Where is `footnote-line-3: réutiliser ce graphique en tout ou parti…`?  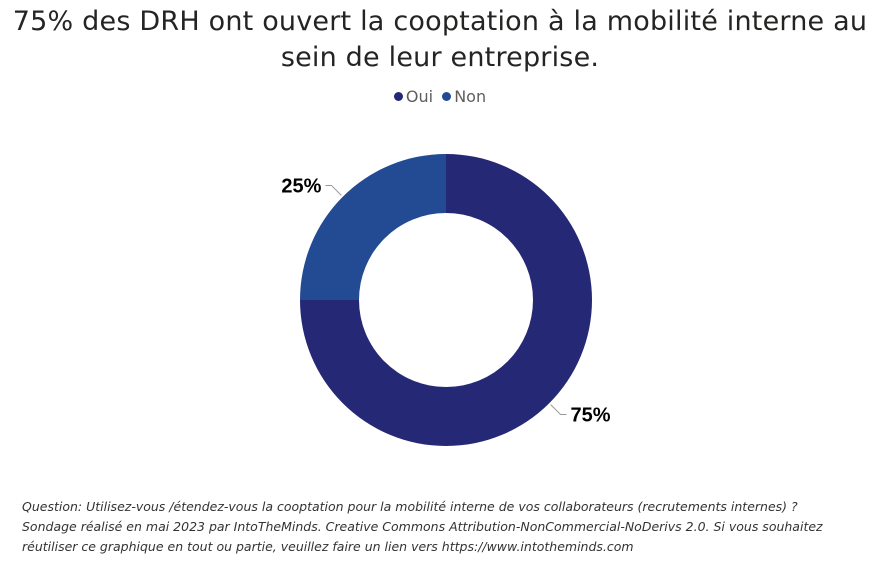
footnote-line-3: réutiliser ce graphique en tout ou parti… is located at coordinates (328, 546).